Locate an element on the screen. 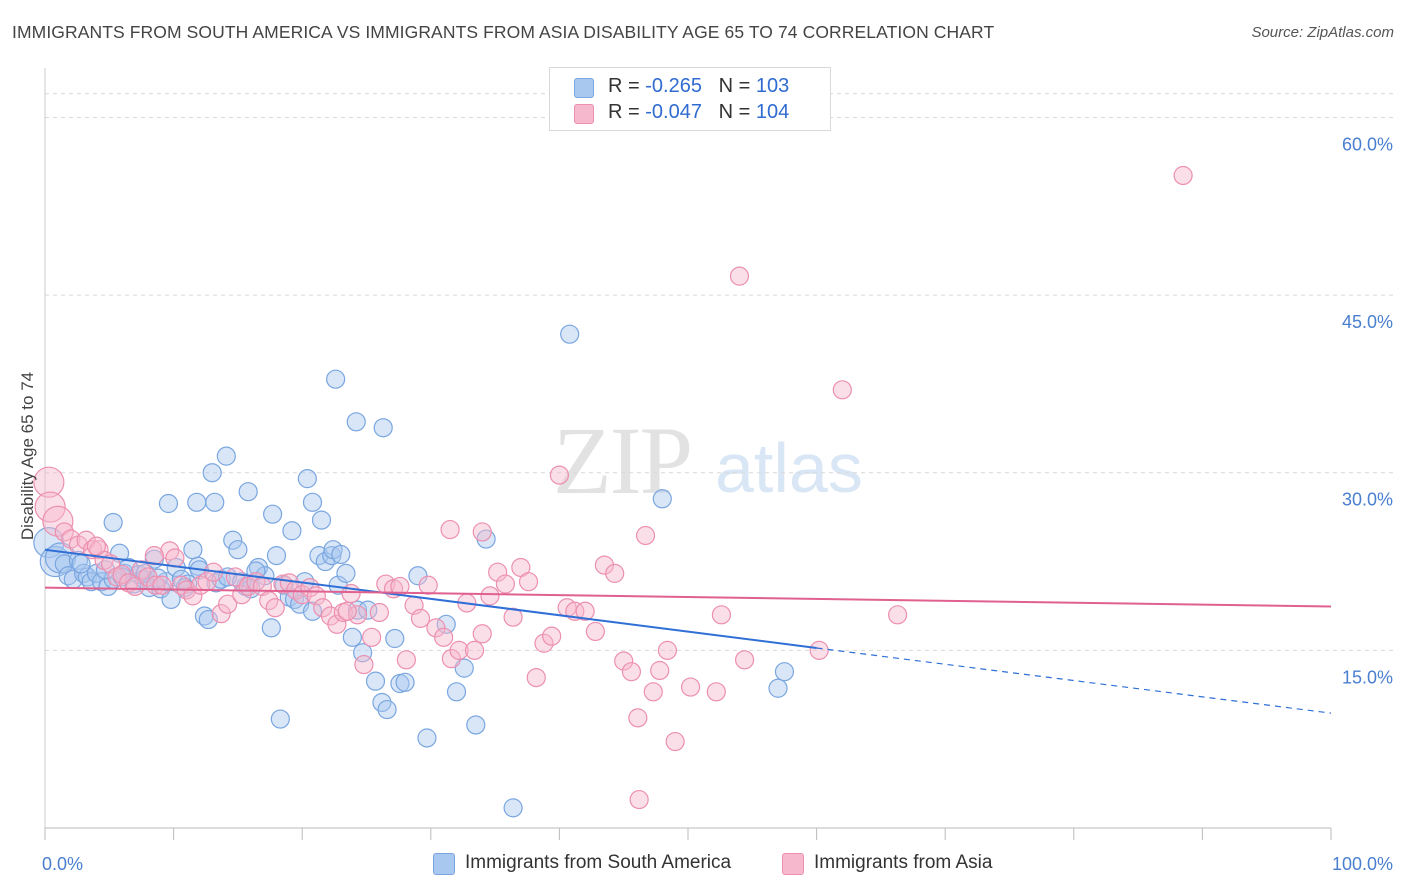  x-tick-label: 100.0% is located at coordinates (1362, 864).